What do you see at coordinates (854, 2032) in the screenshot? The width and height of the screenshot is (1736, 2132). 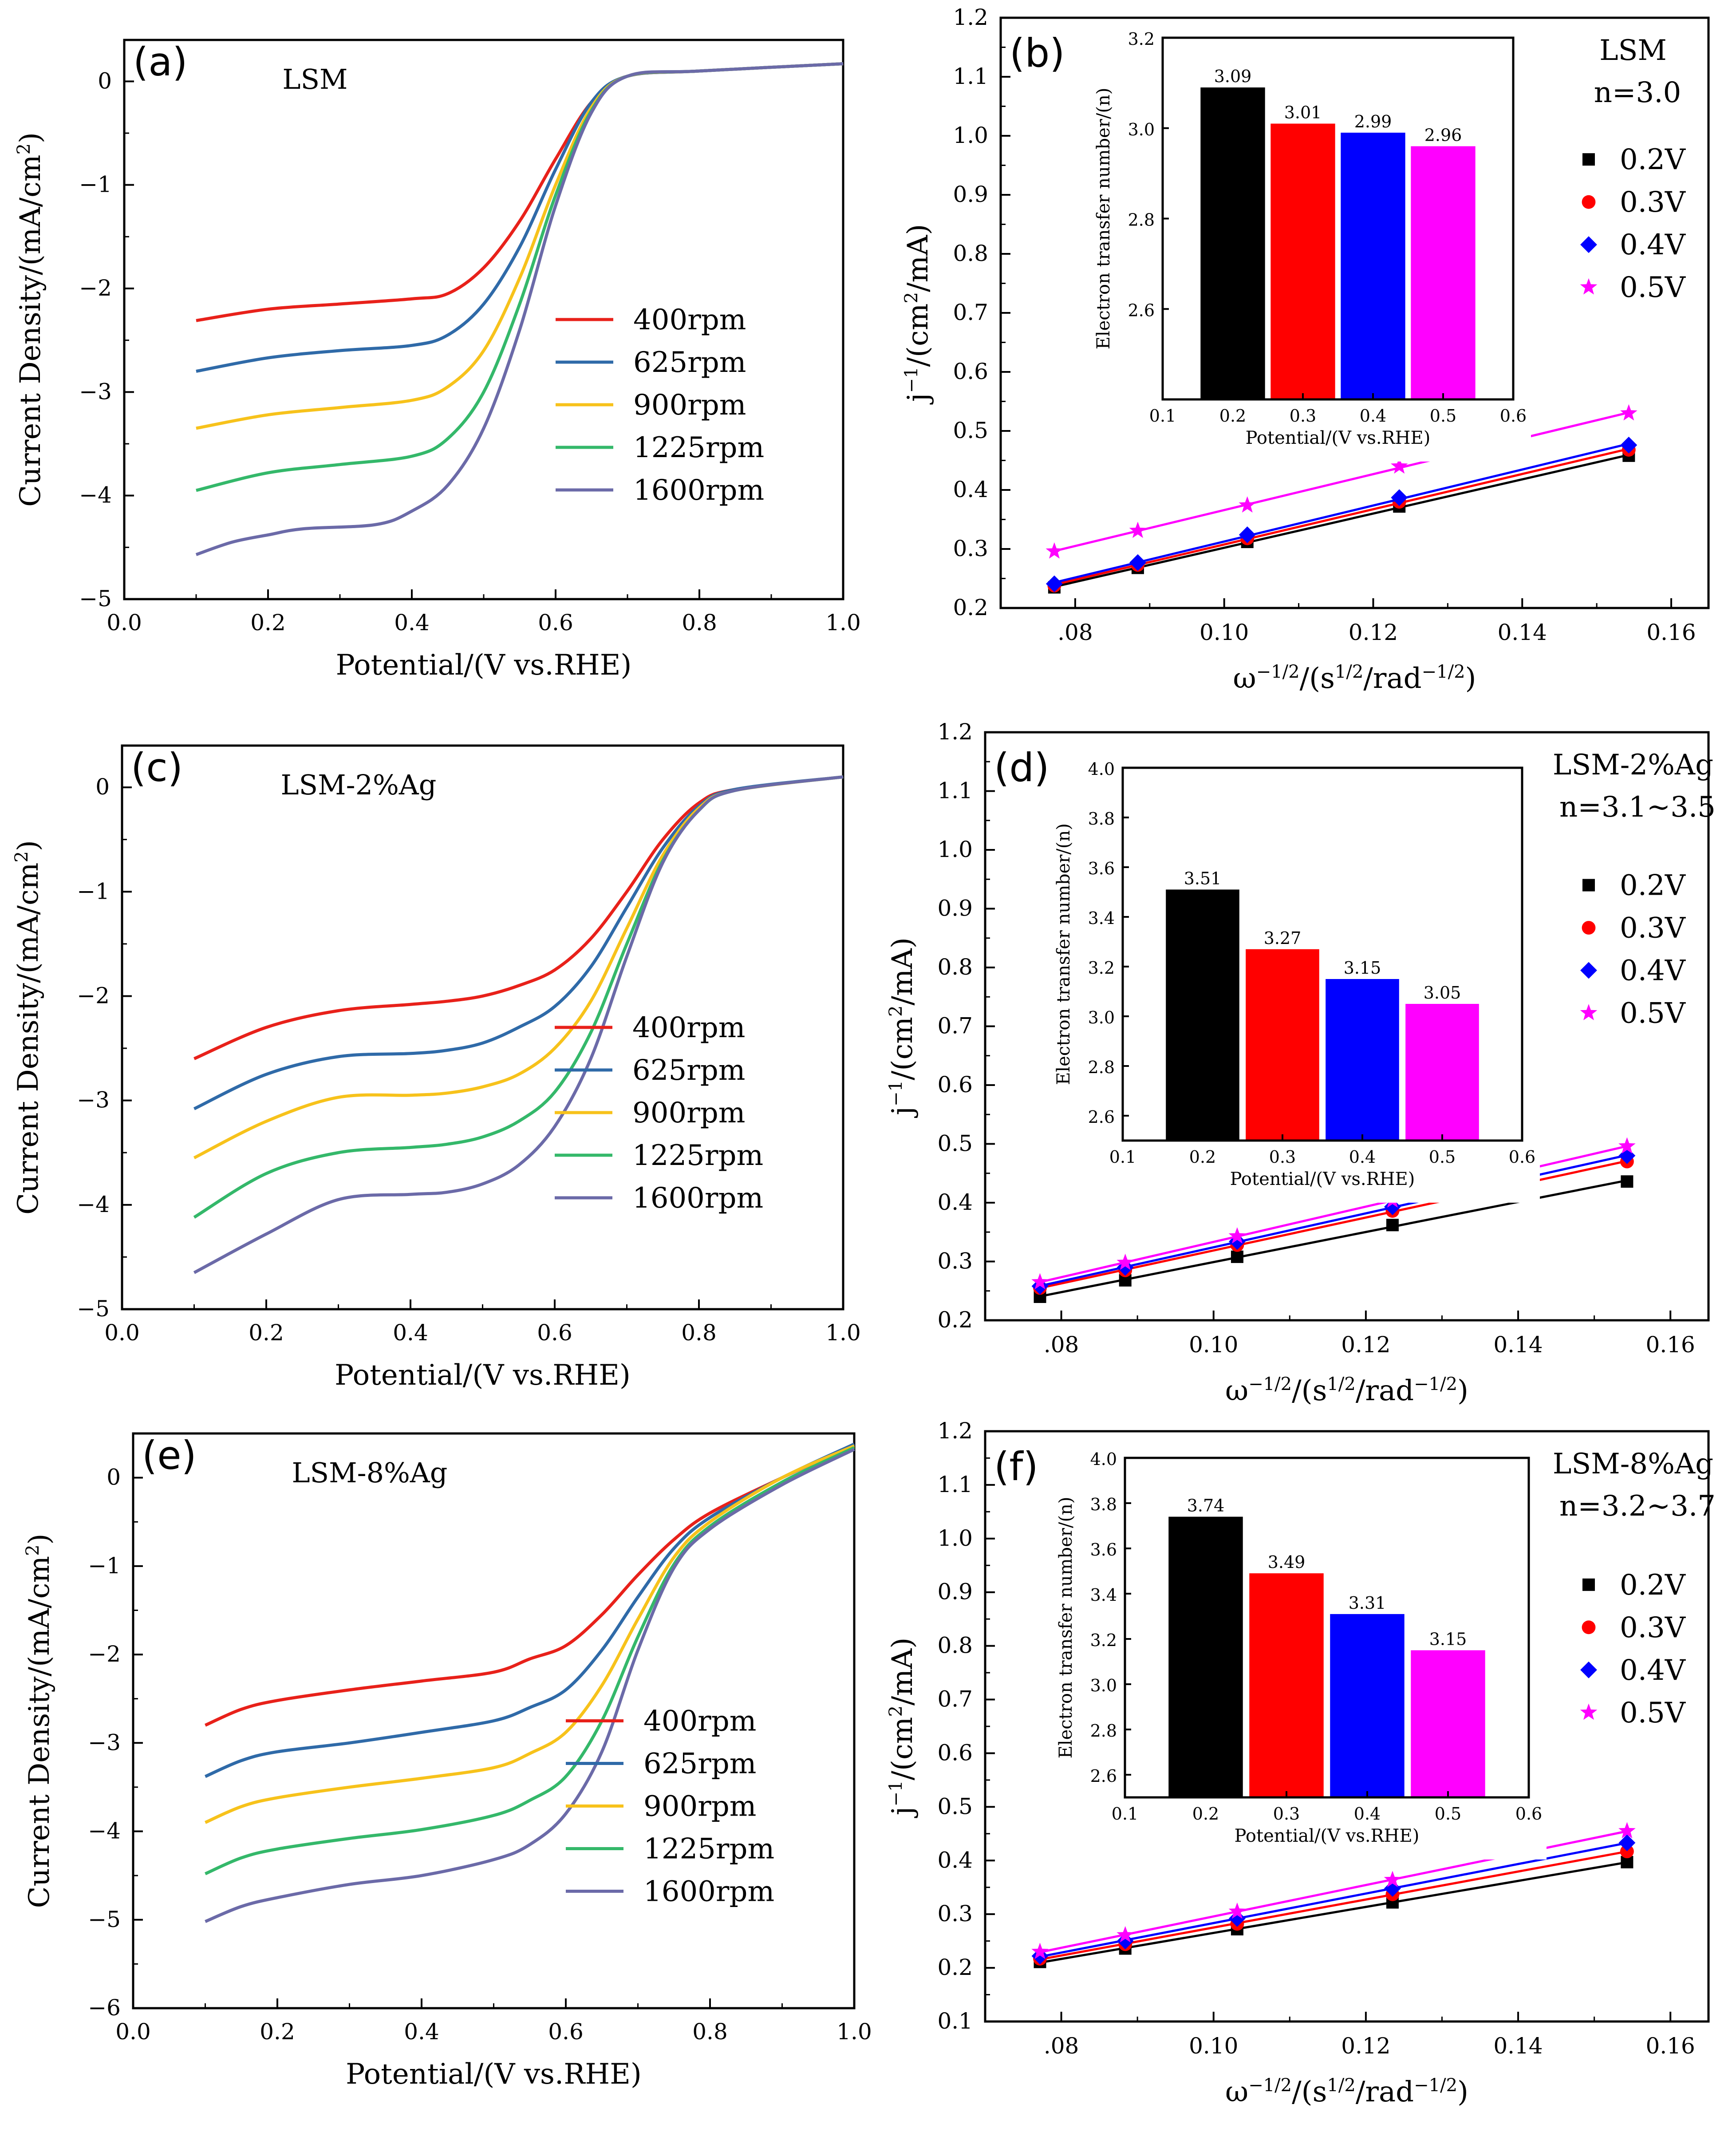 I see `x-tick-label: 1.0` at bounding box center [854, 2032].